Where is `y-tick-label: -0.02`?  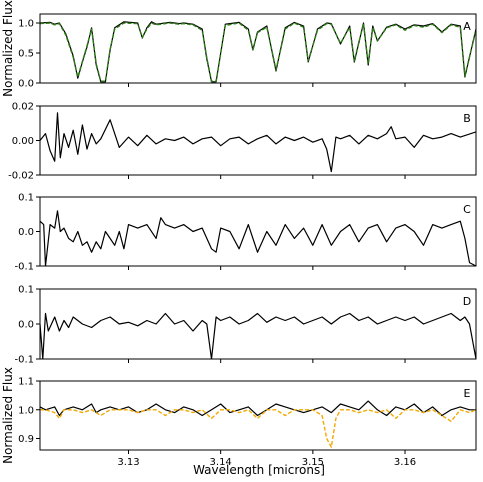
y-tick-label: -0.02 is located at coordinates (21, 176).